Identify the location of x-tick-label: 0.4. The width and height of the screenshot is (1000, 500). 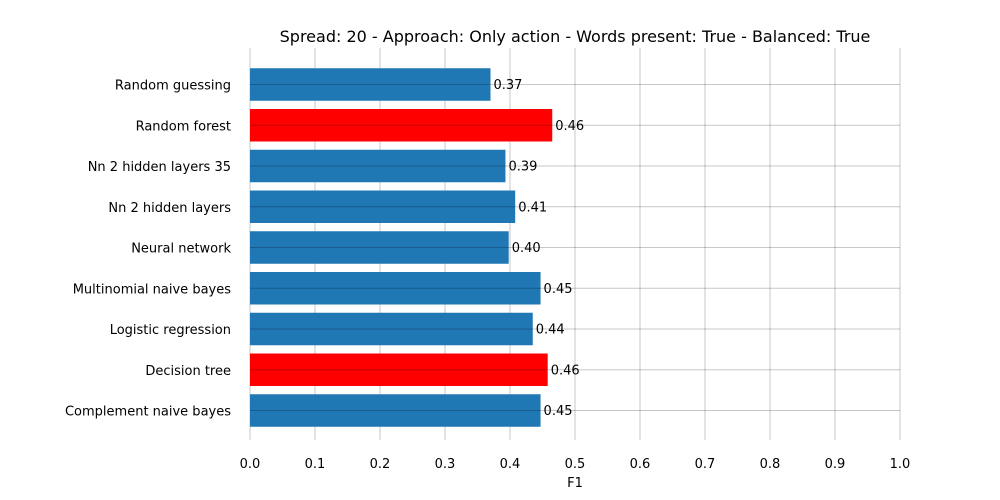
(510, 464).